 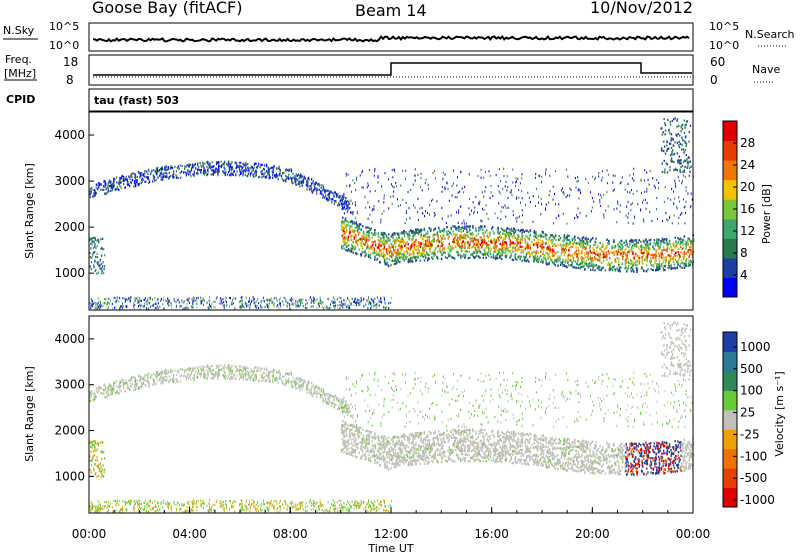 I want to click on nsky-panel: N.Sky 10^5 10^0 10^5 10^0 N.Search, so click(x=399, y=36).